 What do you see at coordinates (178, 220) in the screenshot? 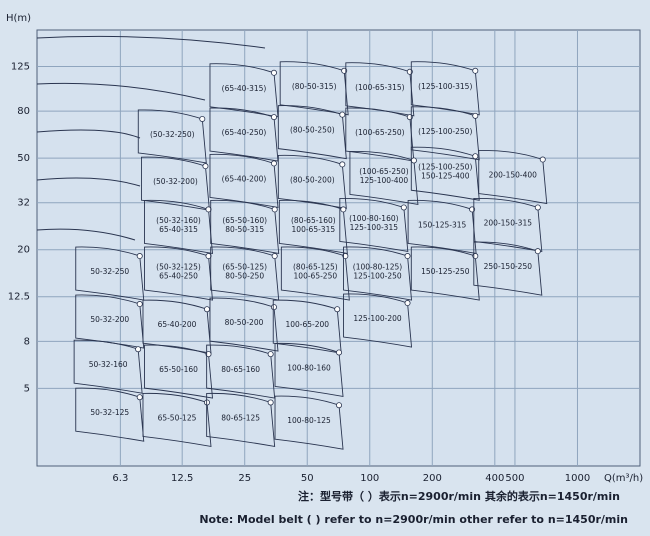
I see `region-label: (50-32-160)` at bounding box center [178, 220].